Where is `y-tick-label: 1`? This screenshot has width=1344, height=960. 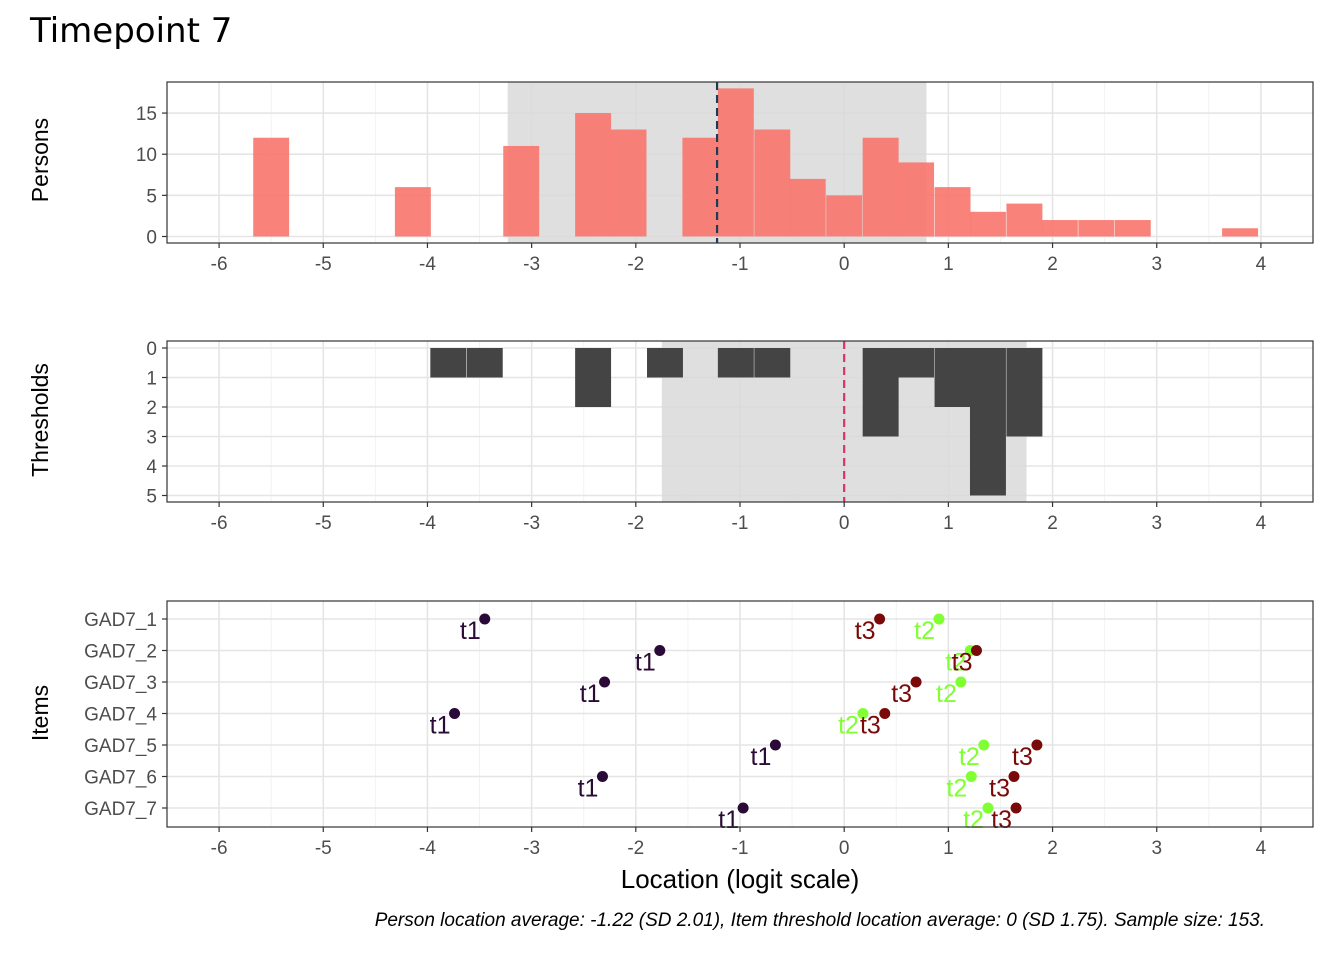
y-tick-label: 1 is located at coordinates (151, 379).